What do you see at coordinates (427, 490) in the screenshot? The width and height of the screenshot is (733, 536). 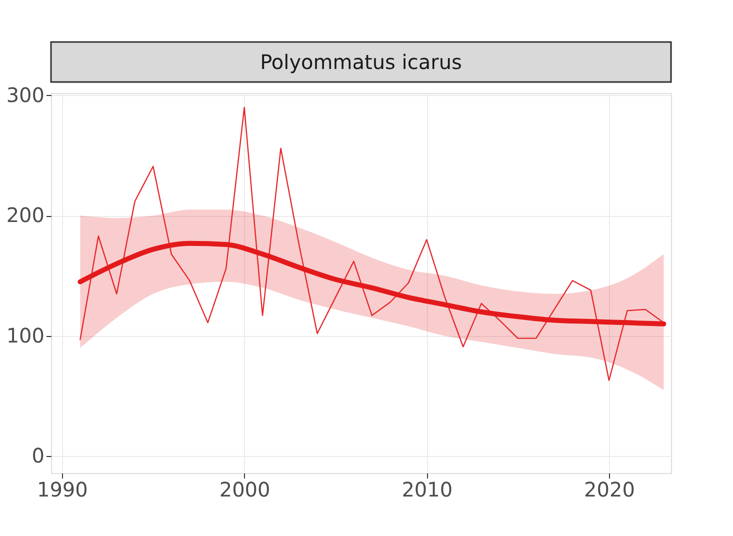 I see `x-tick-label: 2010` at bounding box center [427, 490].